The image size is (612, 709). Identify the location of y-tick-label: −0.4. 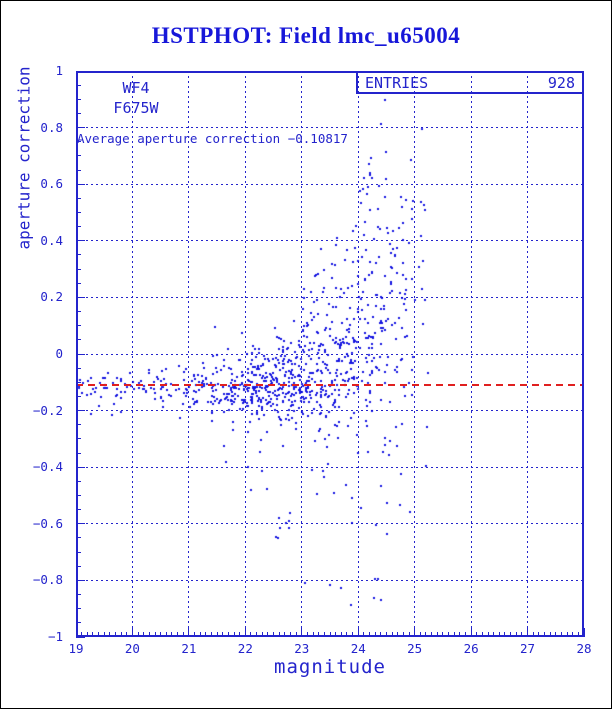
(47, 467).